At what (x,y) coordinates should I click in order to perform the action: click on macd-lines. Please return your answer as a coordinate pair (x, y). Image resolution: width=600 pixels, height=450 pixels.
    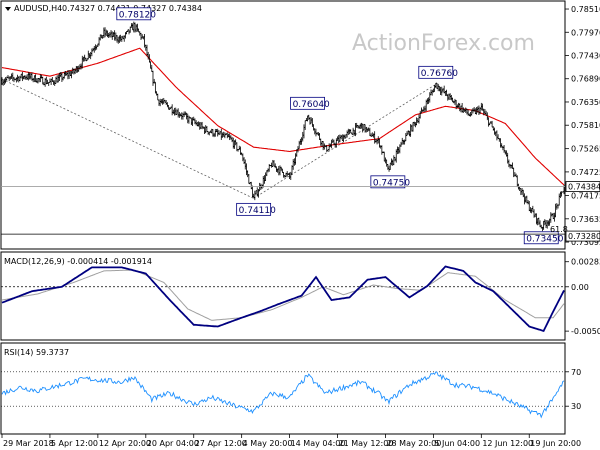
    Looking at the image, I should click on (283, 298).